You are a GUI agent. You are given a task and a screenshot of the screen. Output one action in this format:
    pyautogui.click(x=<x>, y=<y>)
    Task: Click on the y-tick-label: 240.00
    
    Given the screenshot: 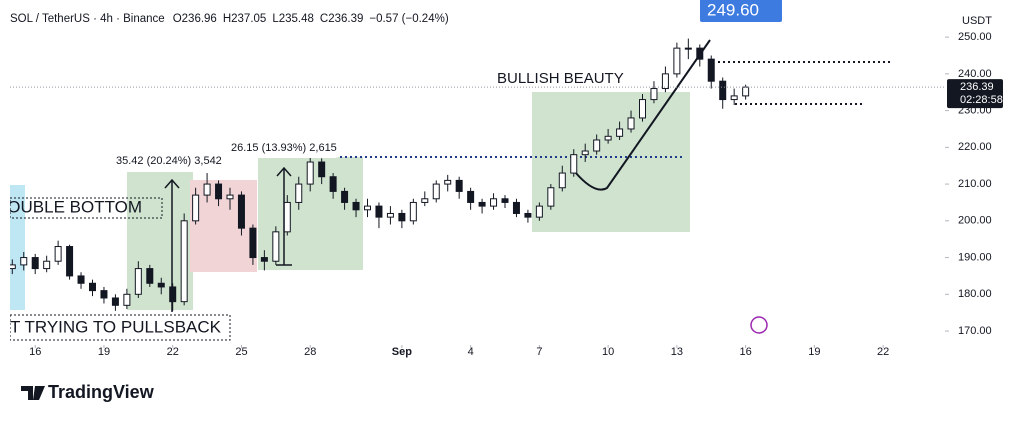 What is the action you would take?
    pyautogui.click(x=975, y=74)
    